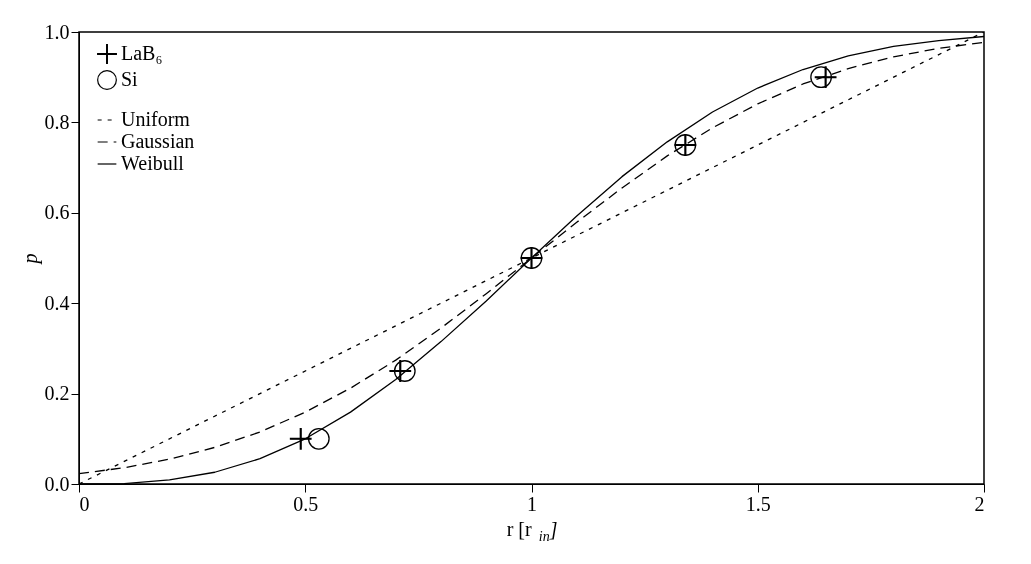 The width and height of the screenshot is (1031, 564). What do you see at coordinates (57, 31) in the screenshot?
I see `y-tick-label: 1.0` at bounding box center [57, 31].